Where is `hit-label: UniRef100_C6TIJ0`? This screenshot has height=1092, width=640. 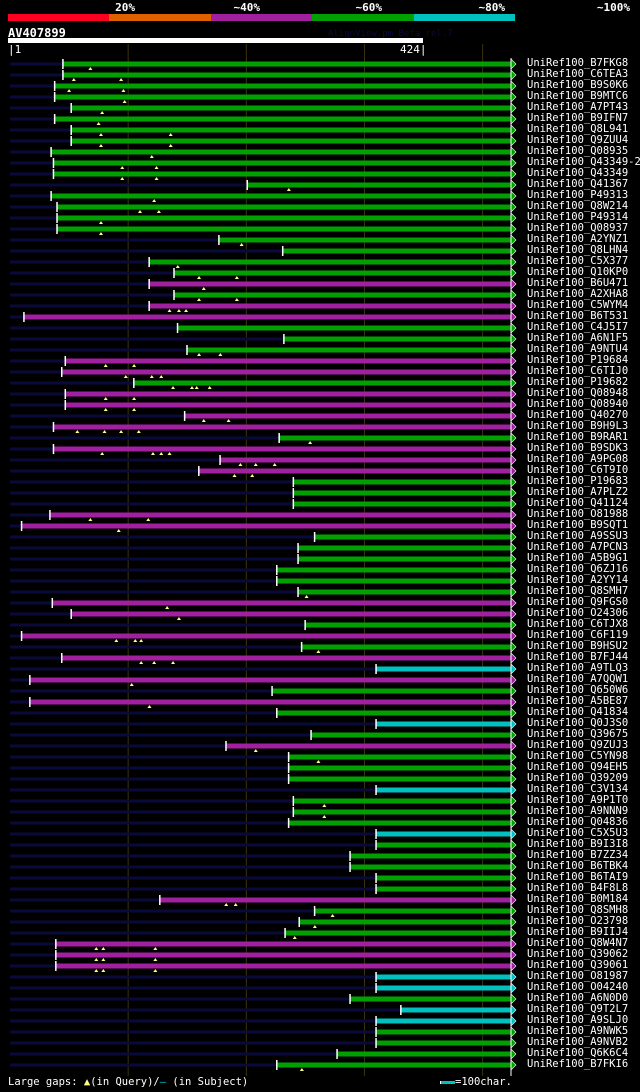
hit-label: UniRef100_C6TIJ0 is located at coordinates (578, 371).